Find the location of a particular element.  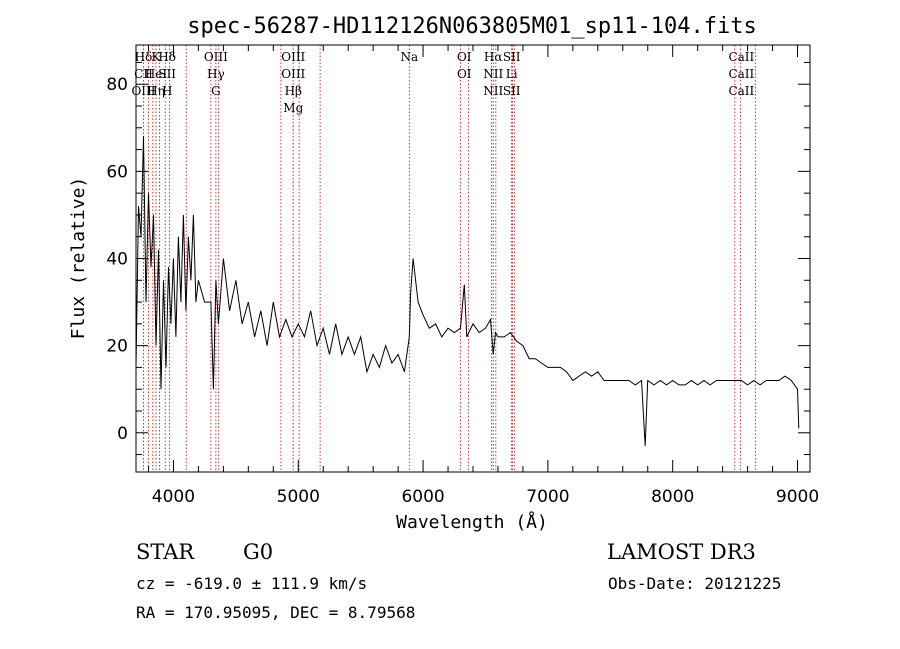

survey-name: LAMOST DR3 is located at coordinates (681, 552).